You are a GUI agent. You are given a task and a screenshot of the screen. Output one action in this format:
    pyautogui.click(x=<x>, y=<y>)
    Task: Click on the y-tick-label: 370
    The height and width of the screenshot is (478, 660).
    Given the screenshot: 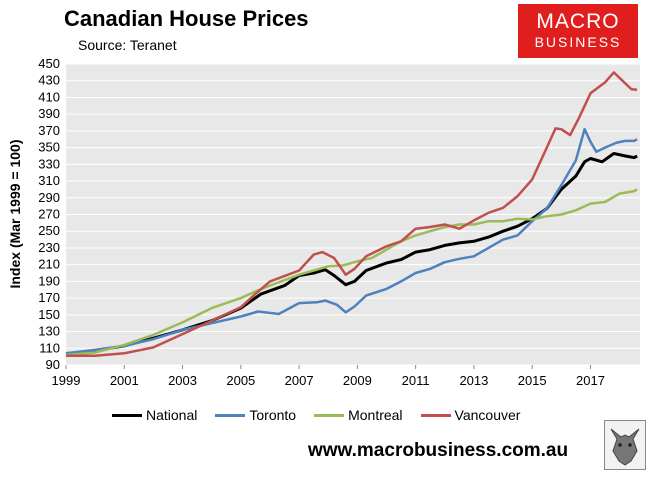 What is the action you would take?
    pyautogui.click(x=49, y=130)
    